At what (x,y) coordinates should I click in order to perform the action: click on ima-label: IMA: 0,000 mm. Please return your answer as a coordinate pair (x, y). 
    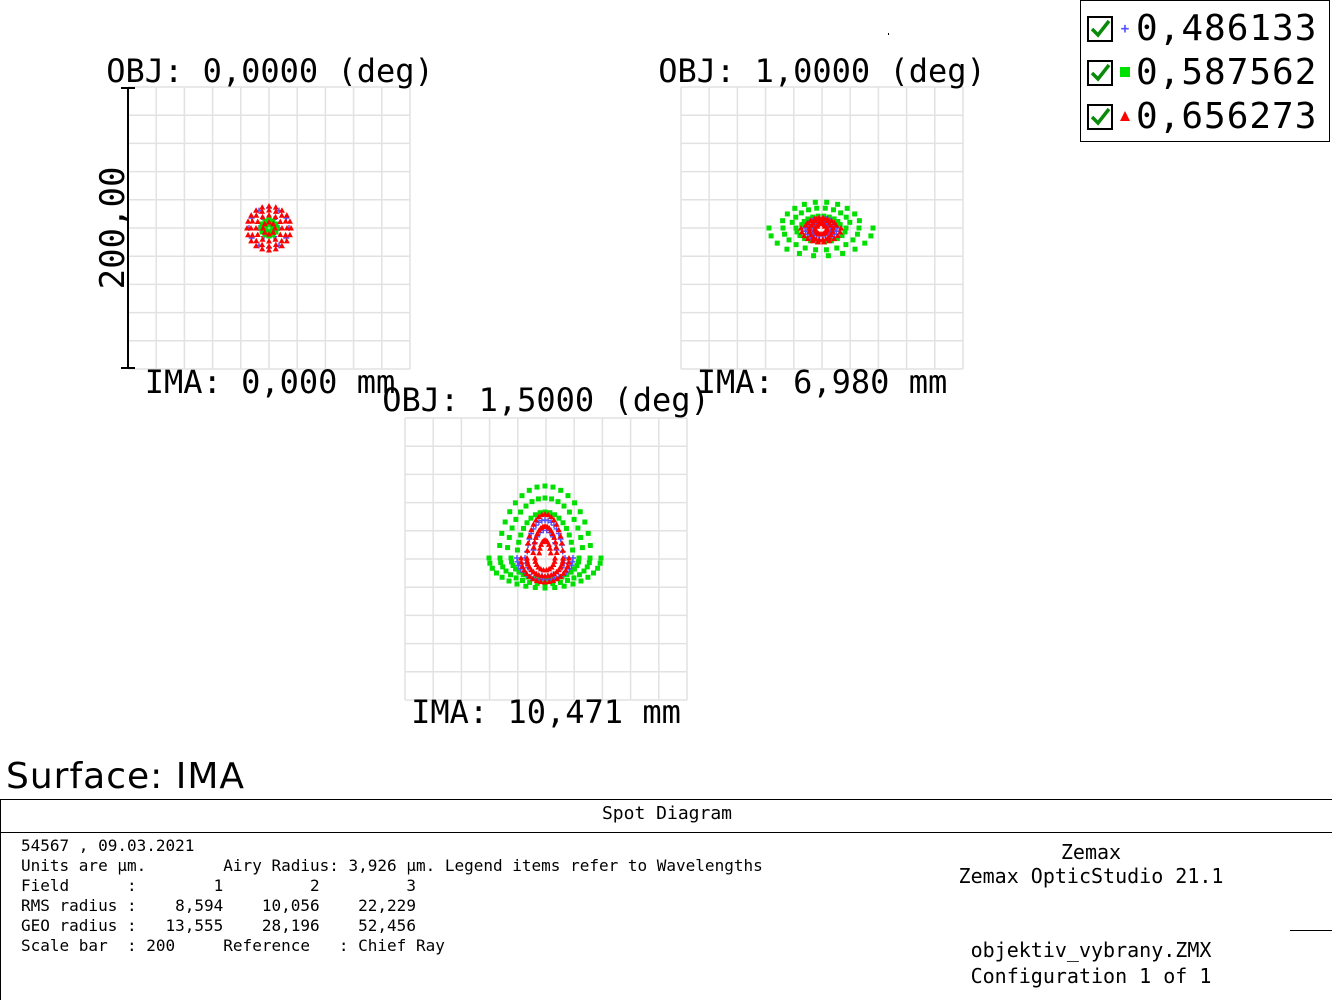
    Looking at the image, I should click on (270, 382).